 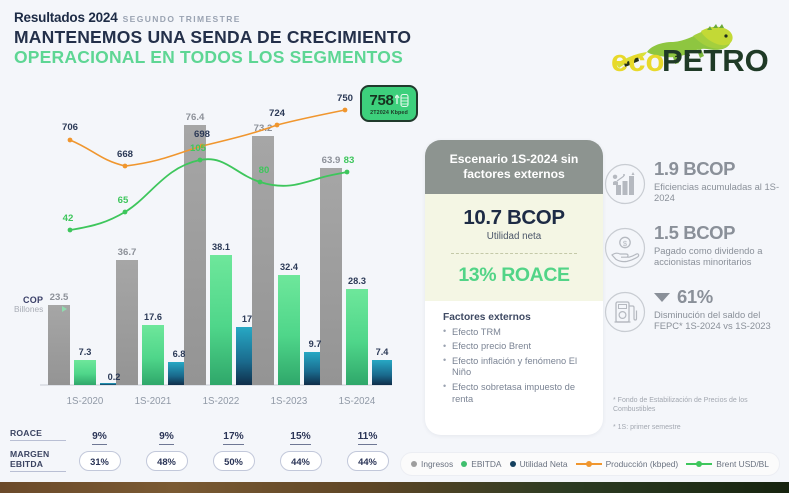 What do you see at coordinates (331, 160) in the screenshot?
I see `label-ingresos-2024: 63.9` at bounding box center [331, 160].